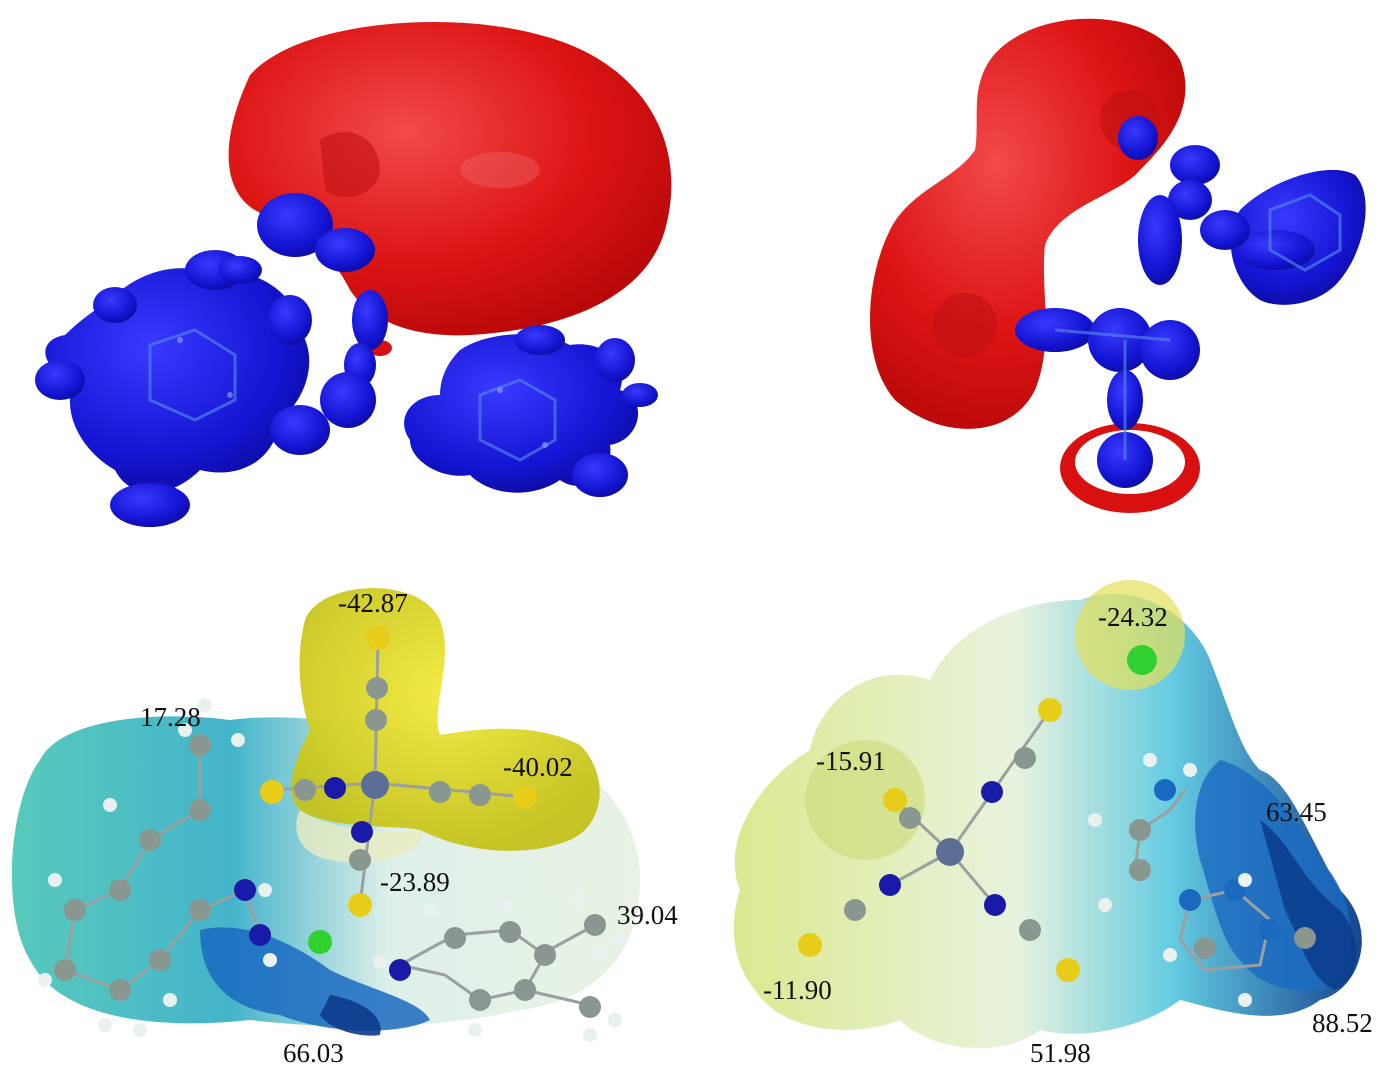 The image size is (1395, 1089). What do you see at coordinates (346, 360) in the screenshot?
I see `negative-lobe` at bounding box center [346, 360].